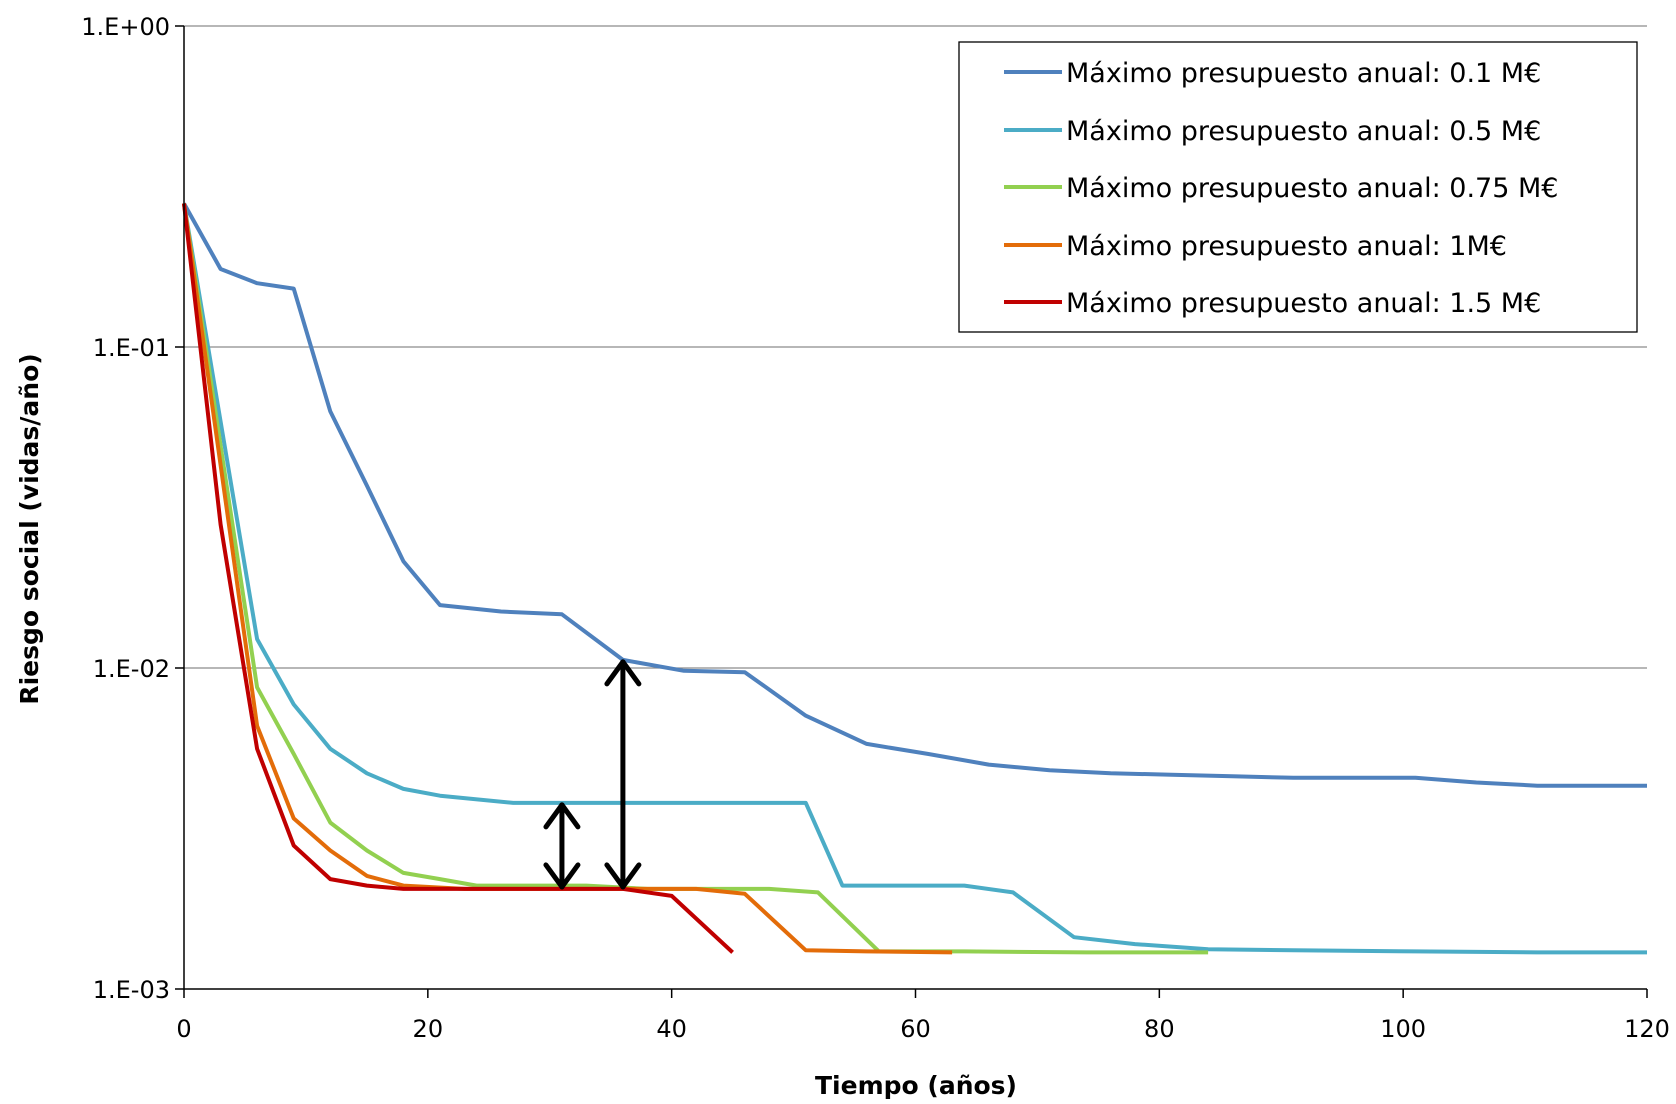  What do you see at coordinates (131, 990) in the screenshot?
I see `y-tick-label: 1.E-03` at bounding box center [131, 990].